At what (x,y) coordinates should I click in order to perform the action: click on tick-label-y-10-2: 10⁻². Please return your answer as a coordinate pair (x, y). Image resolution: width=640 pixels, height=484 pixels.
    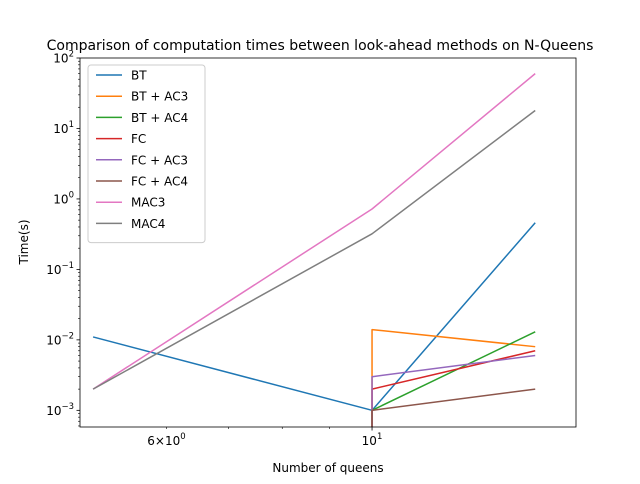
    Looking at the image, I should click on (60, 339).